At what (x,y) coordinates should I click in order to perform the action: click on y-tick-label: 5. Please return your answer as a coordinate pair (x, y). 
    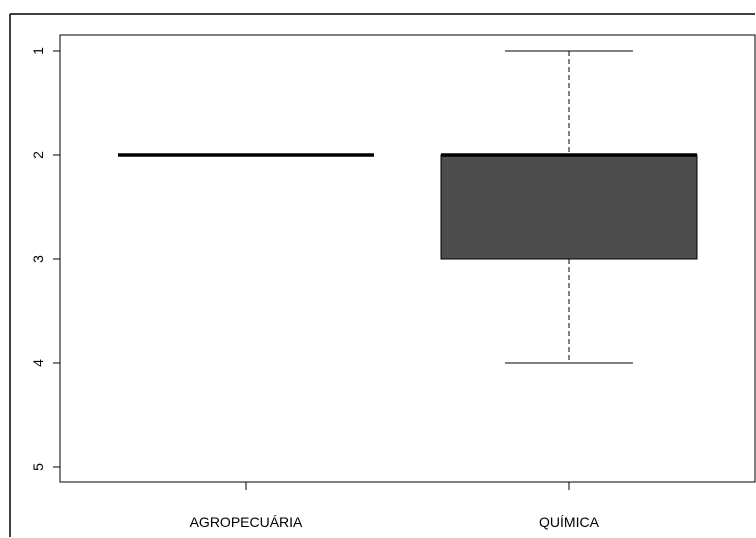
    Looking at the image, I should click on (38, 467).